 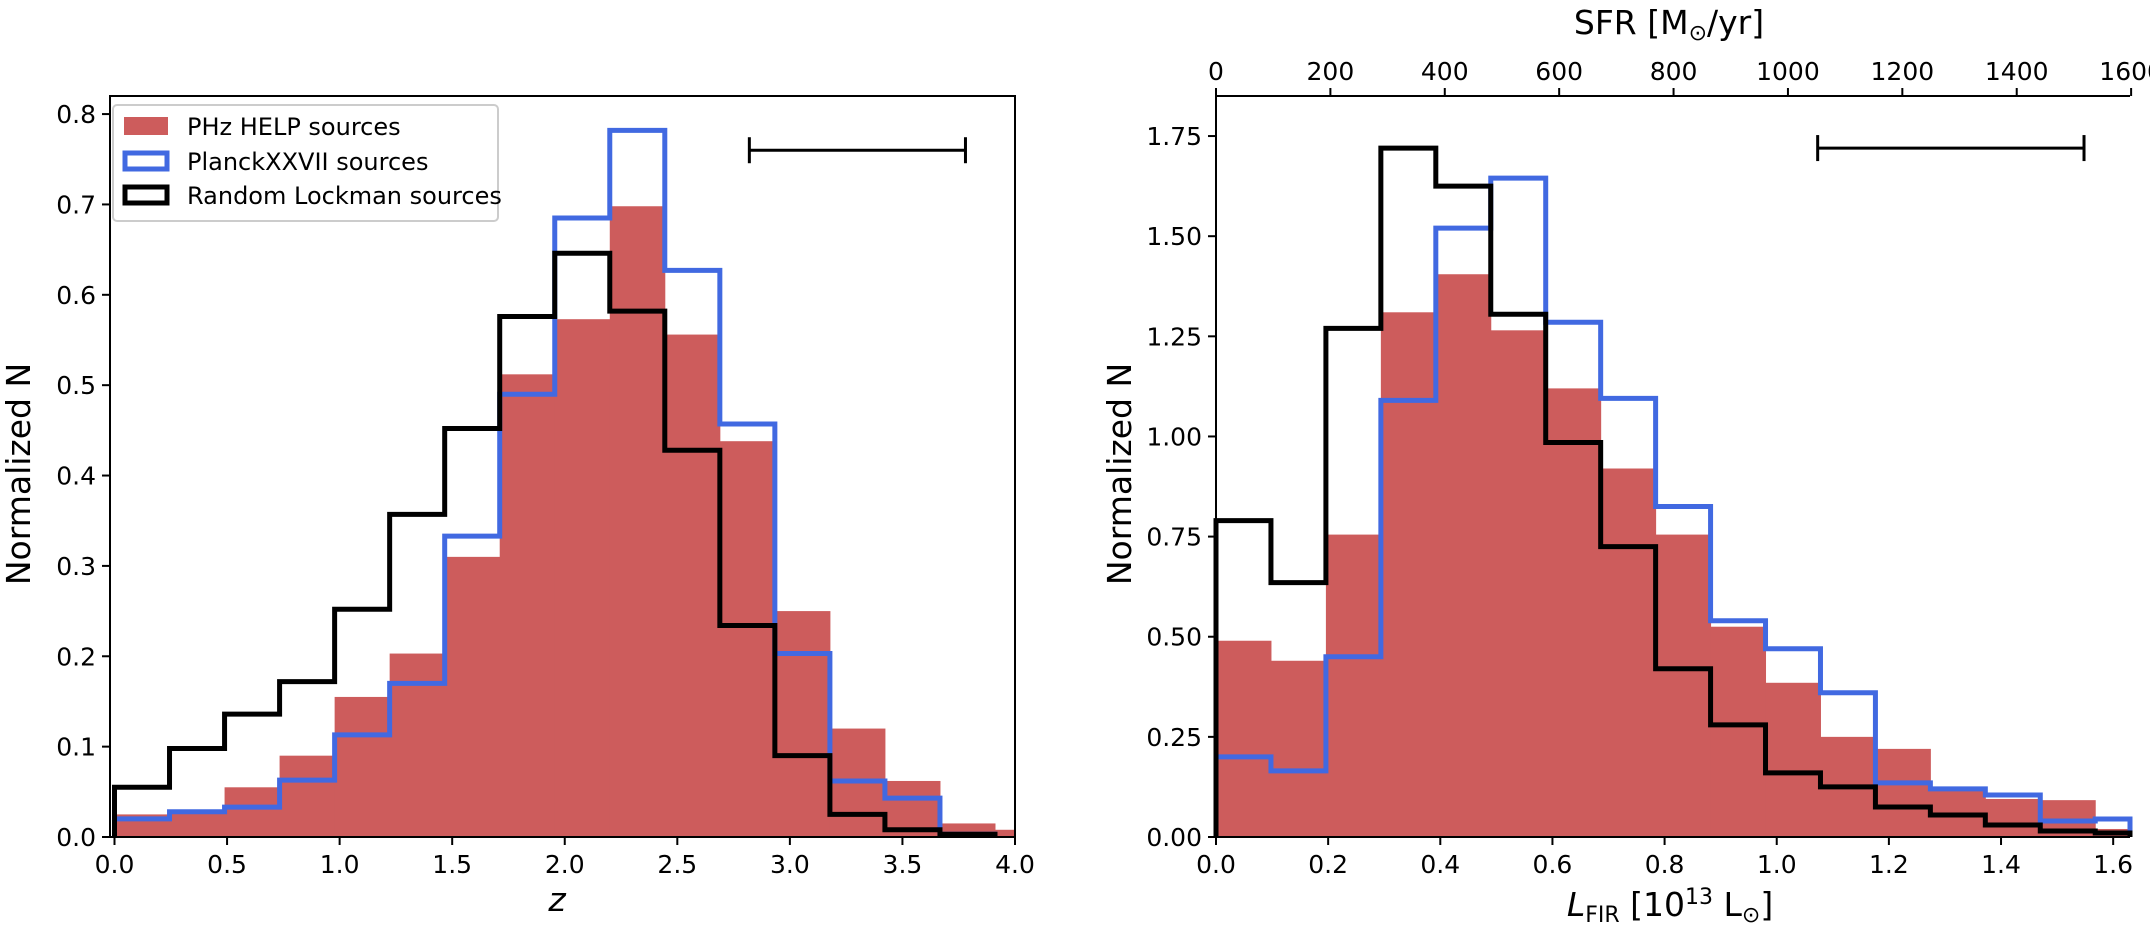 I want to click on y-tick-label-6: 1.50, so click(x=1174, y=236).